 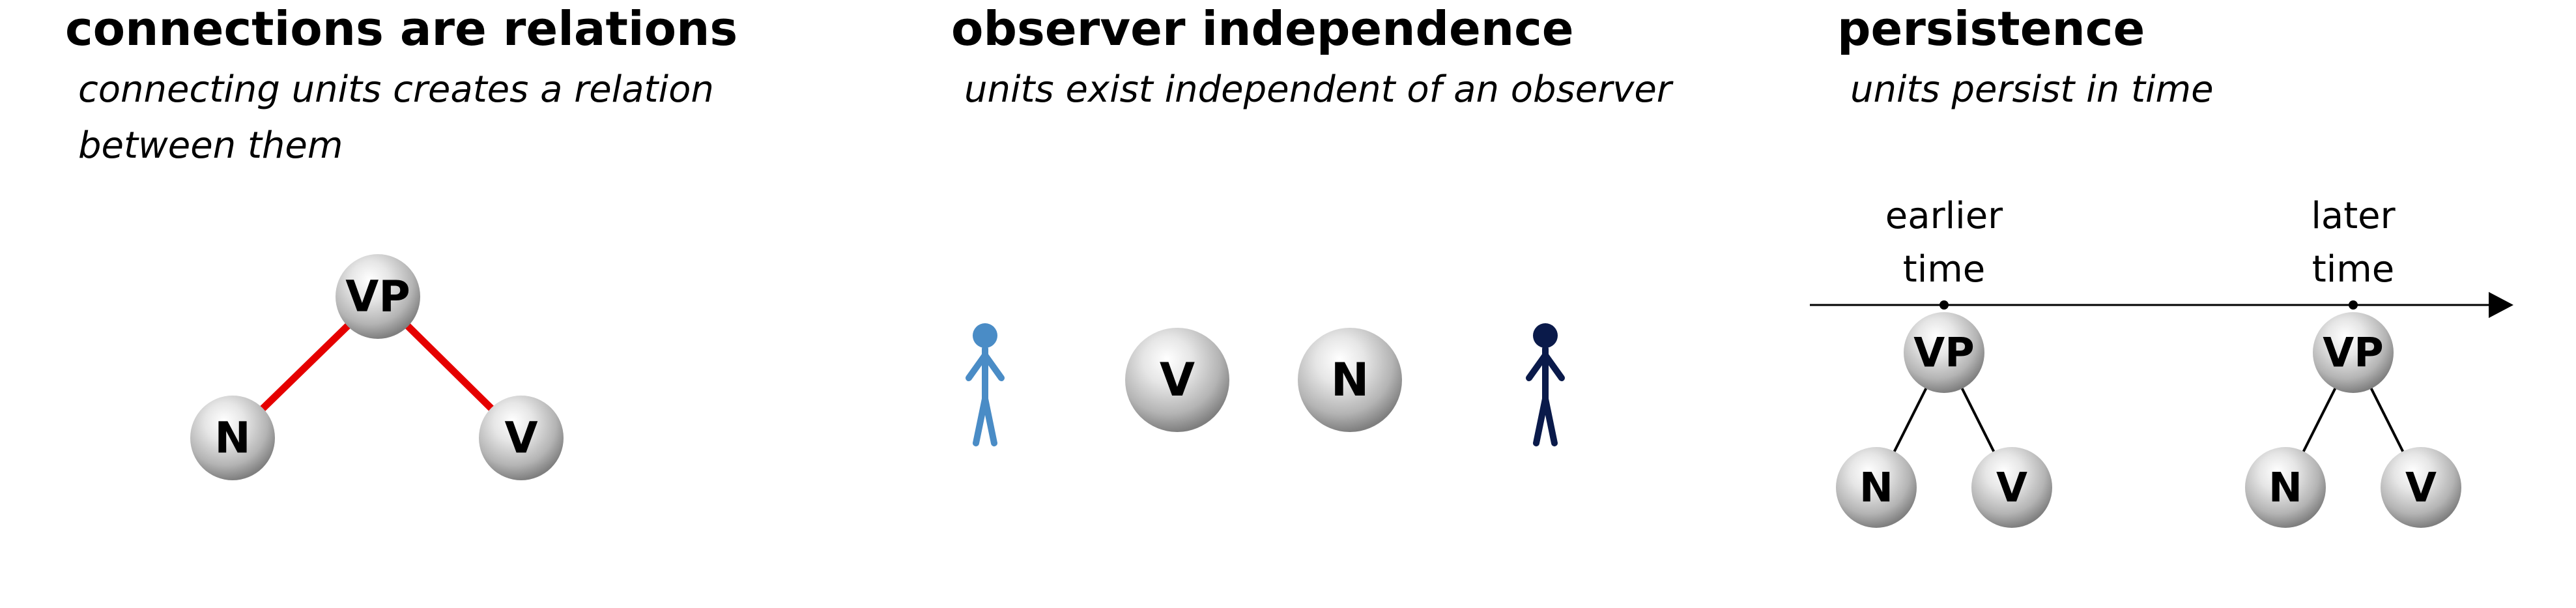 I want to click on time-axis-arrow, so click(x=2161, y=305).